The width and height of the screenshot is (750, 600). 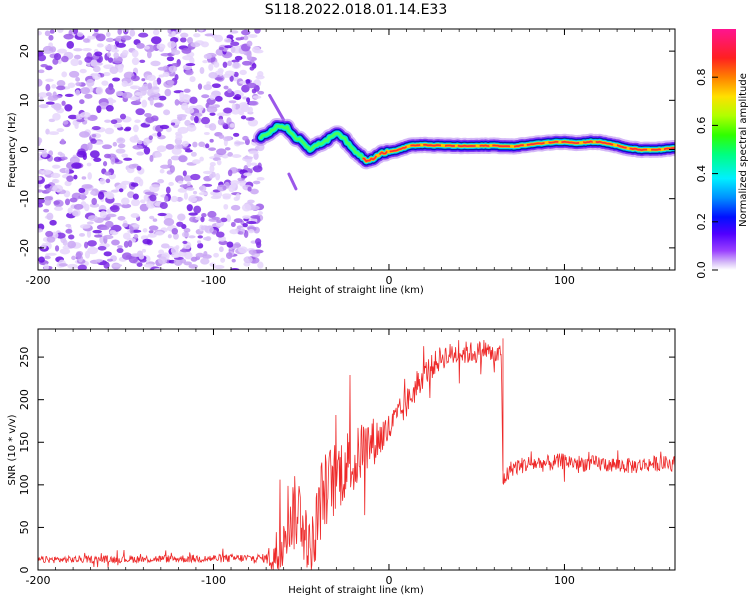 I want to click on signal-trace-peak, so click(x=518, y=151).